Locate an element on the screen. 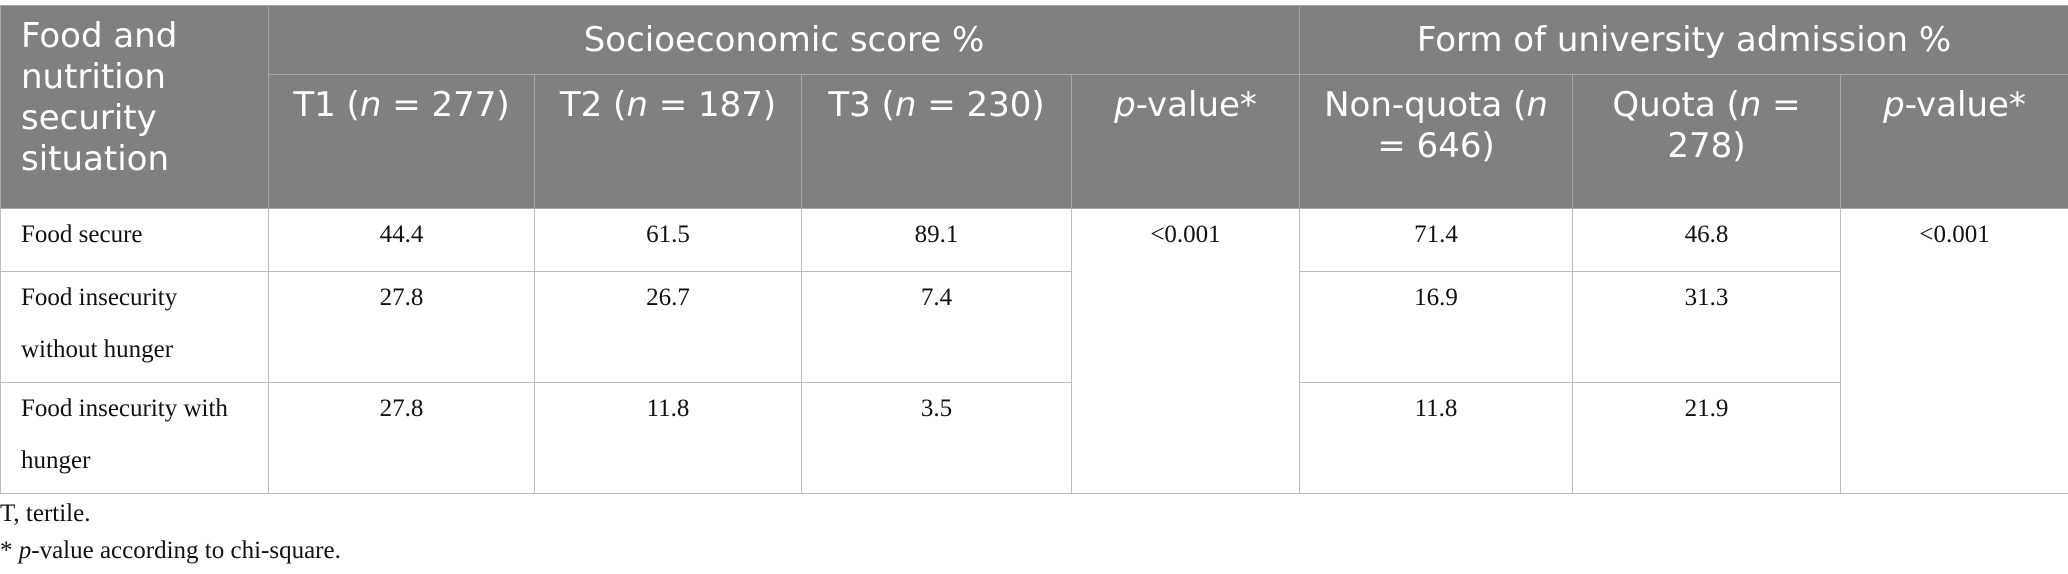 Image resolution: width=2068 pixels, height=574 pixels. text-segment: Non-quota ( is located at coordinates (1425, 105).